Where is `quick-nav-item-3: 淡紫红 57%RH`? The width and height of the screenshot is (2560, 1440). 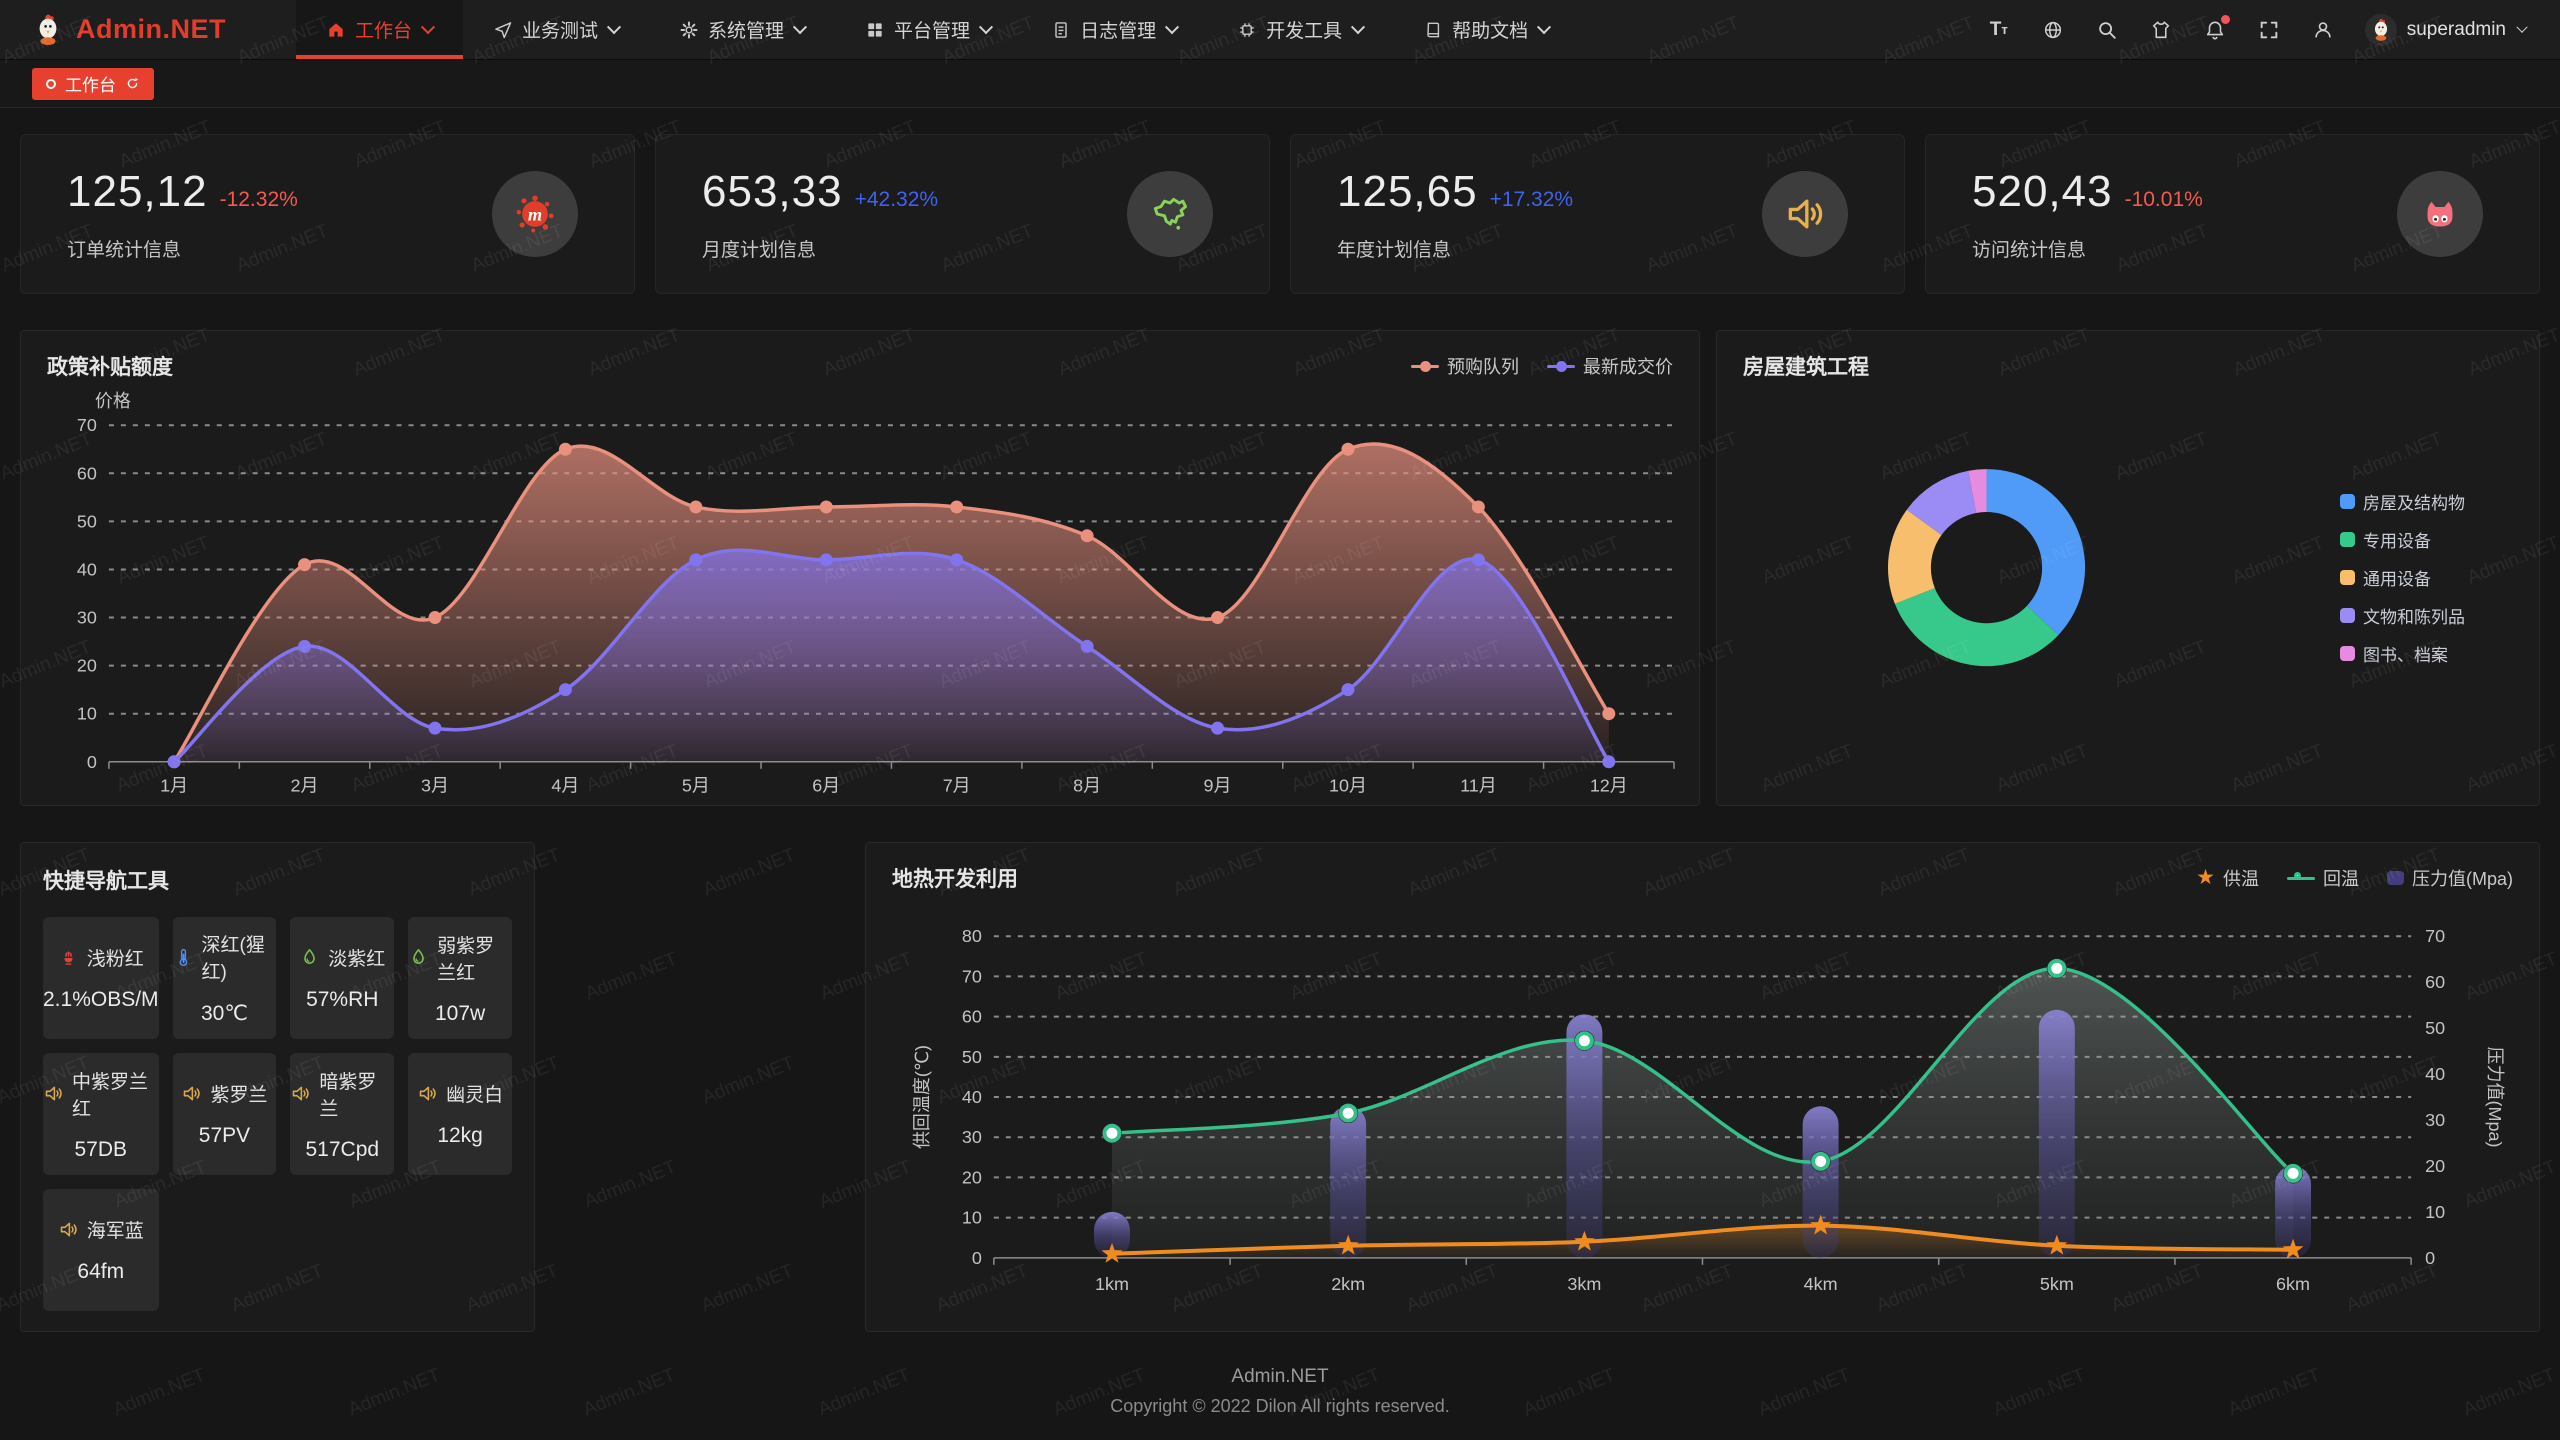 quick-nav-item-3: 淡紫红 57%RH is located at coordinates (342, 978).